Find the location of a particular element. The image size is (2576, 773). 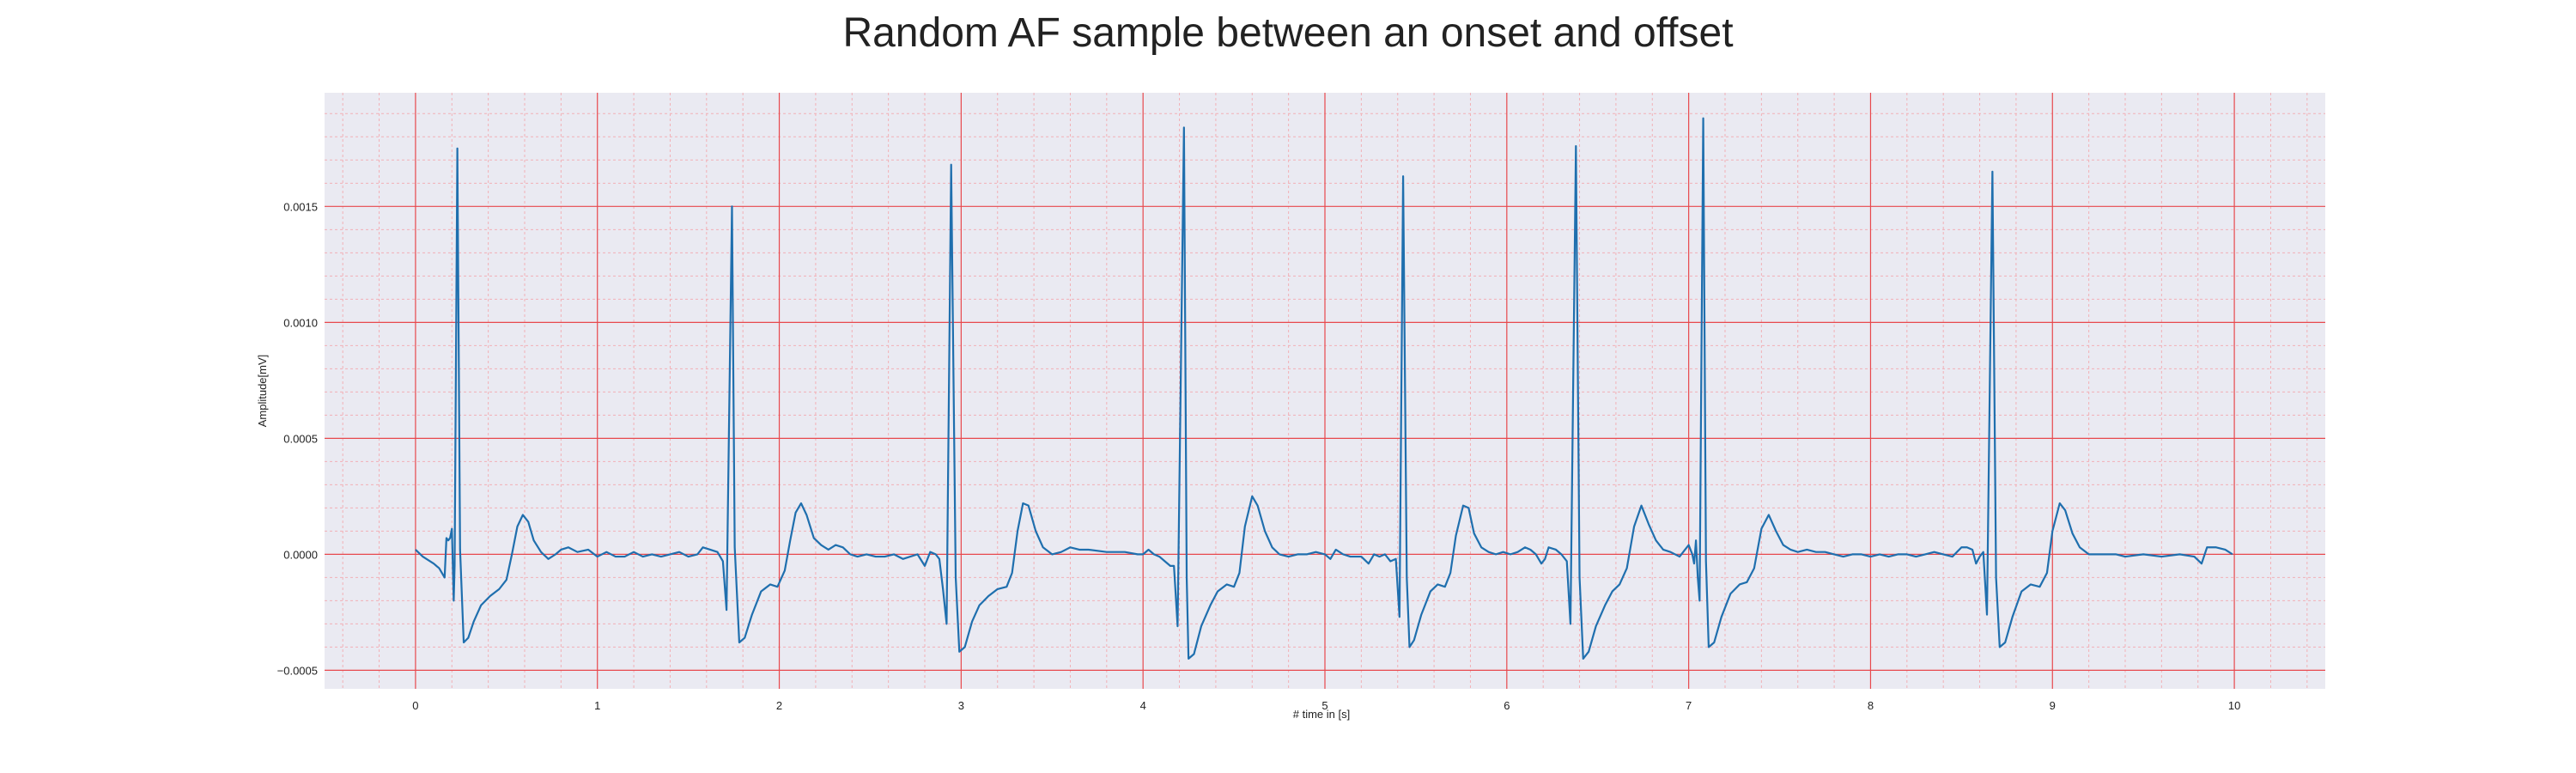

x-tick-label: 8 is located at coordinates (1871, 705).